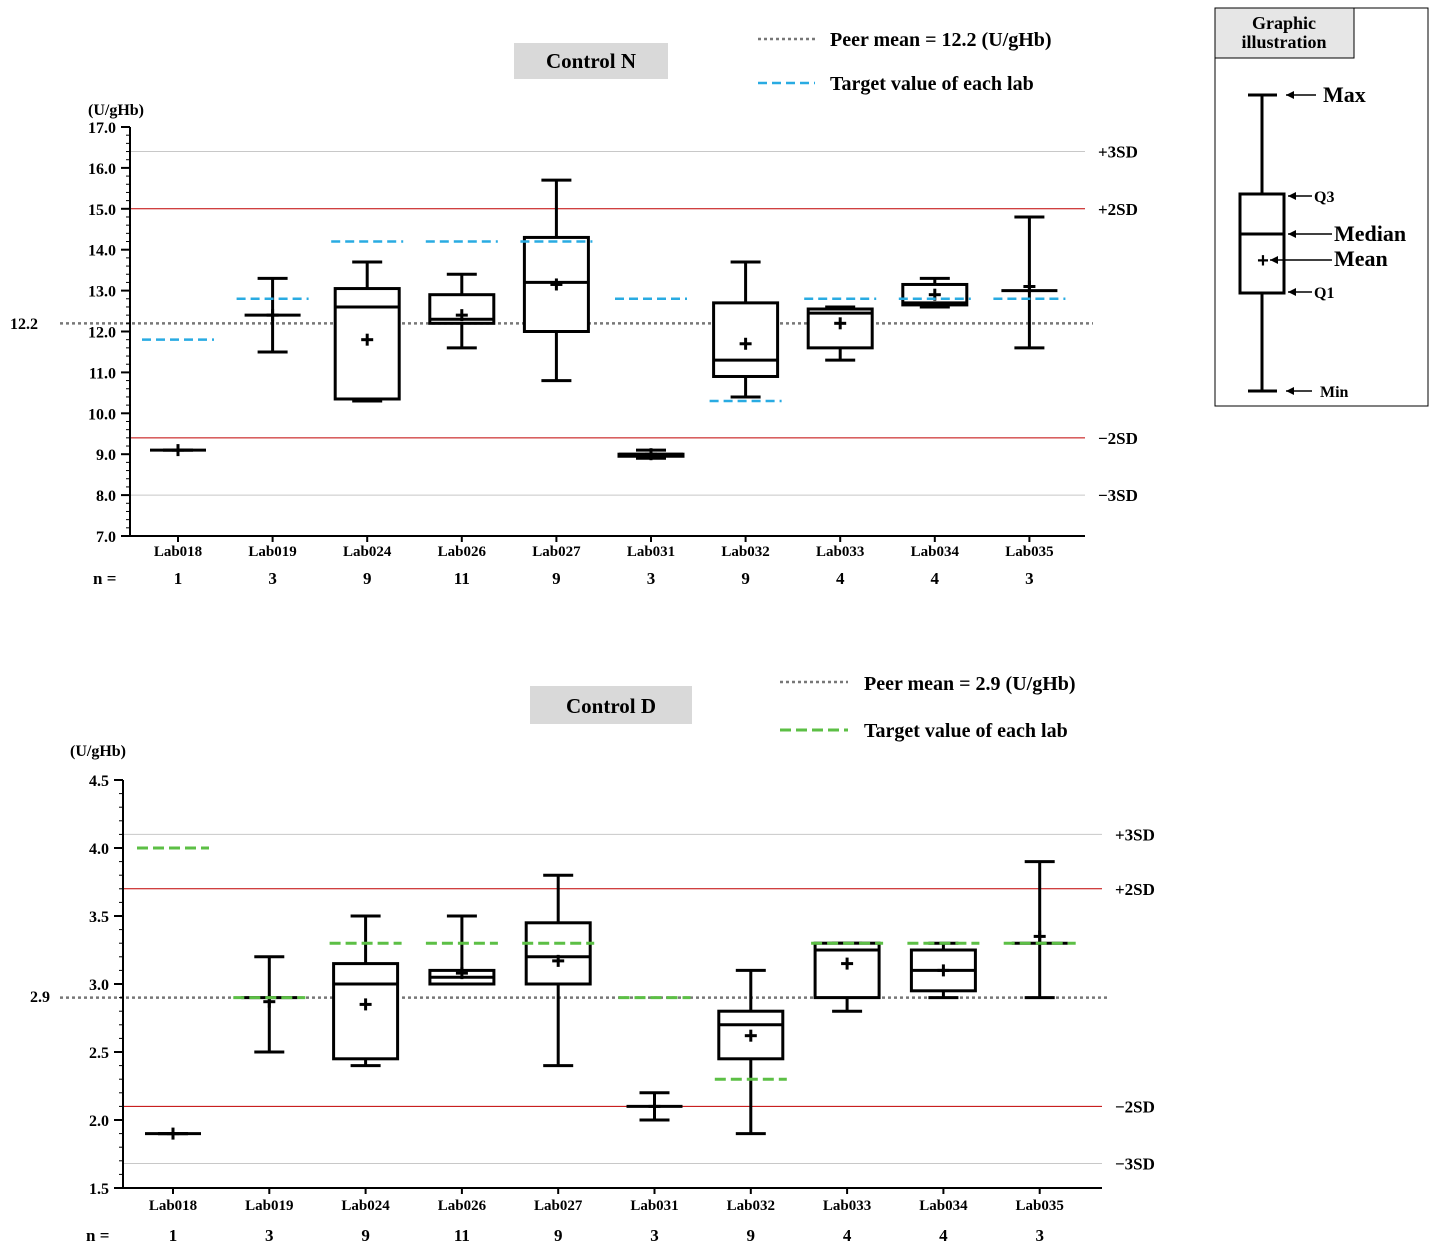 The height and width of the screenshot is (1243, 1429). I want to click on y-tick-label: 17.0, so click(102, 128).